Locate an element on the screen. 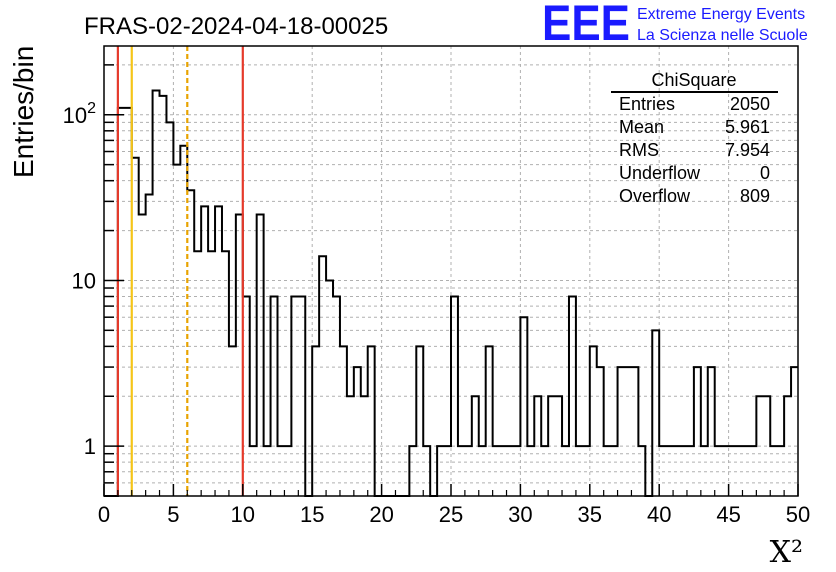  stats-value: 2050 is located at coordinates (750, 104).